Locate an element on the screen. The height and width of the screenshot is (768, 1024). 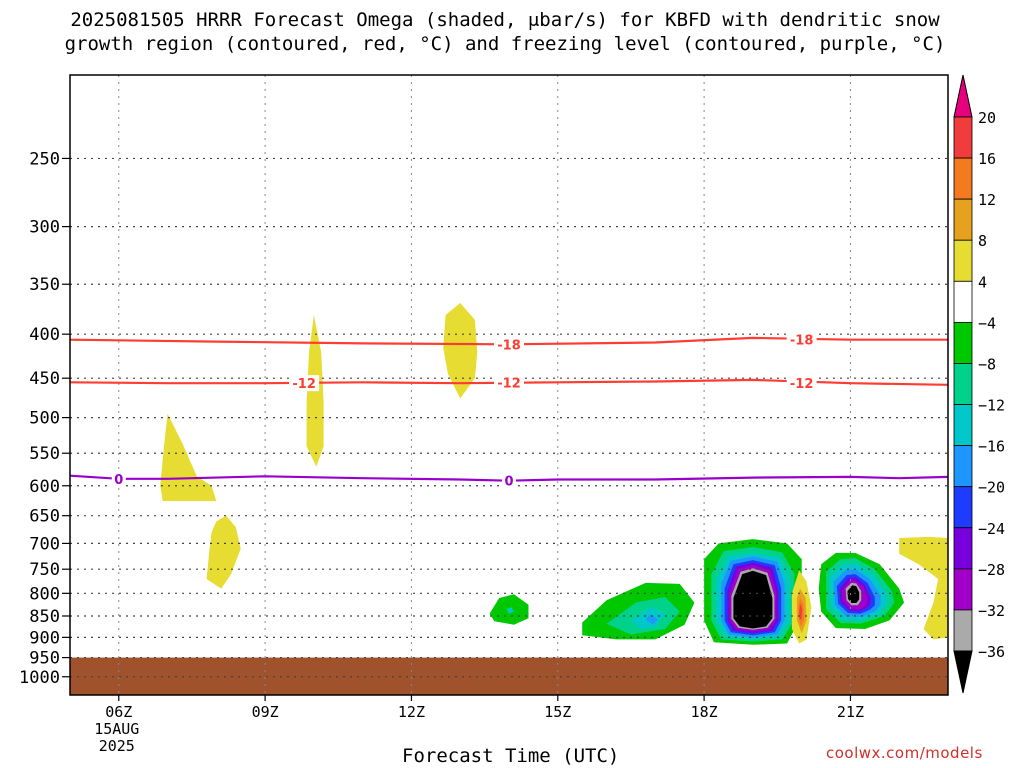
x-tick-label: 12Z is located at coordinates (411, 712).